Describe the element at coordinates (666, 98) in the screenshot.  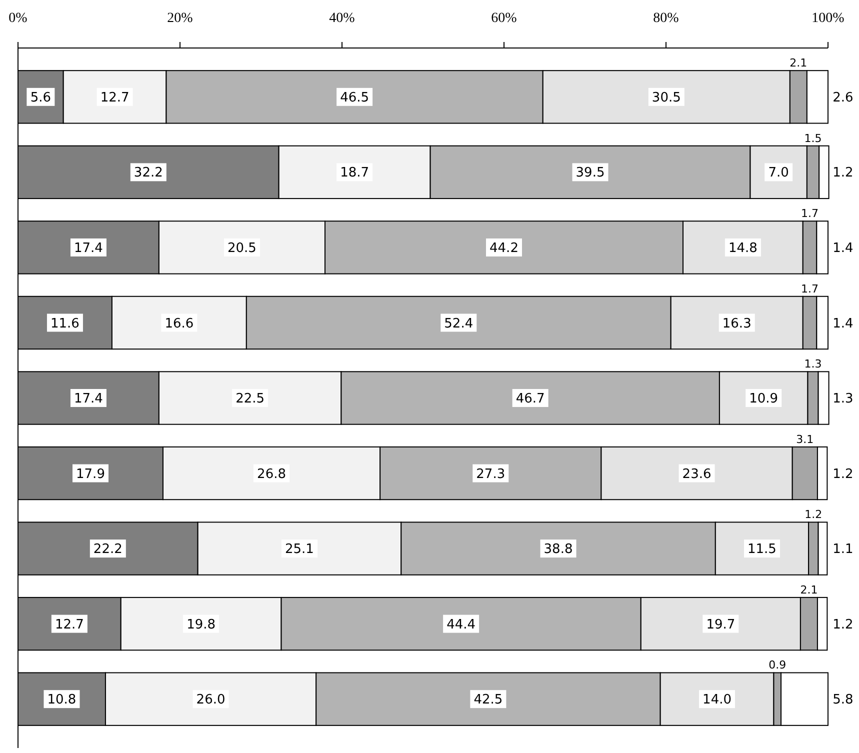
I see `data-label: 30.5` at that location.